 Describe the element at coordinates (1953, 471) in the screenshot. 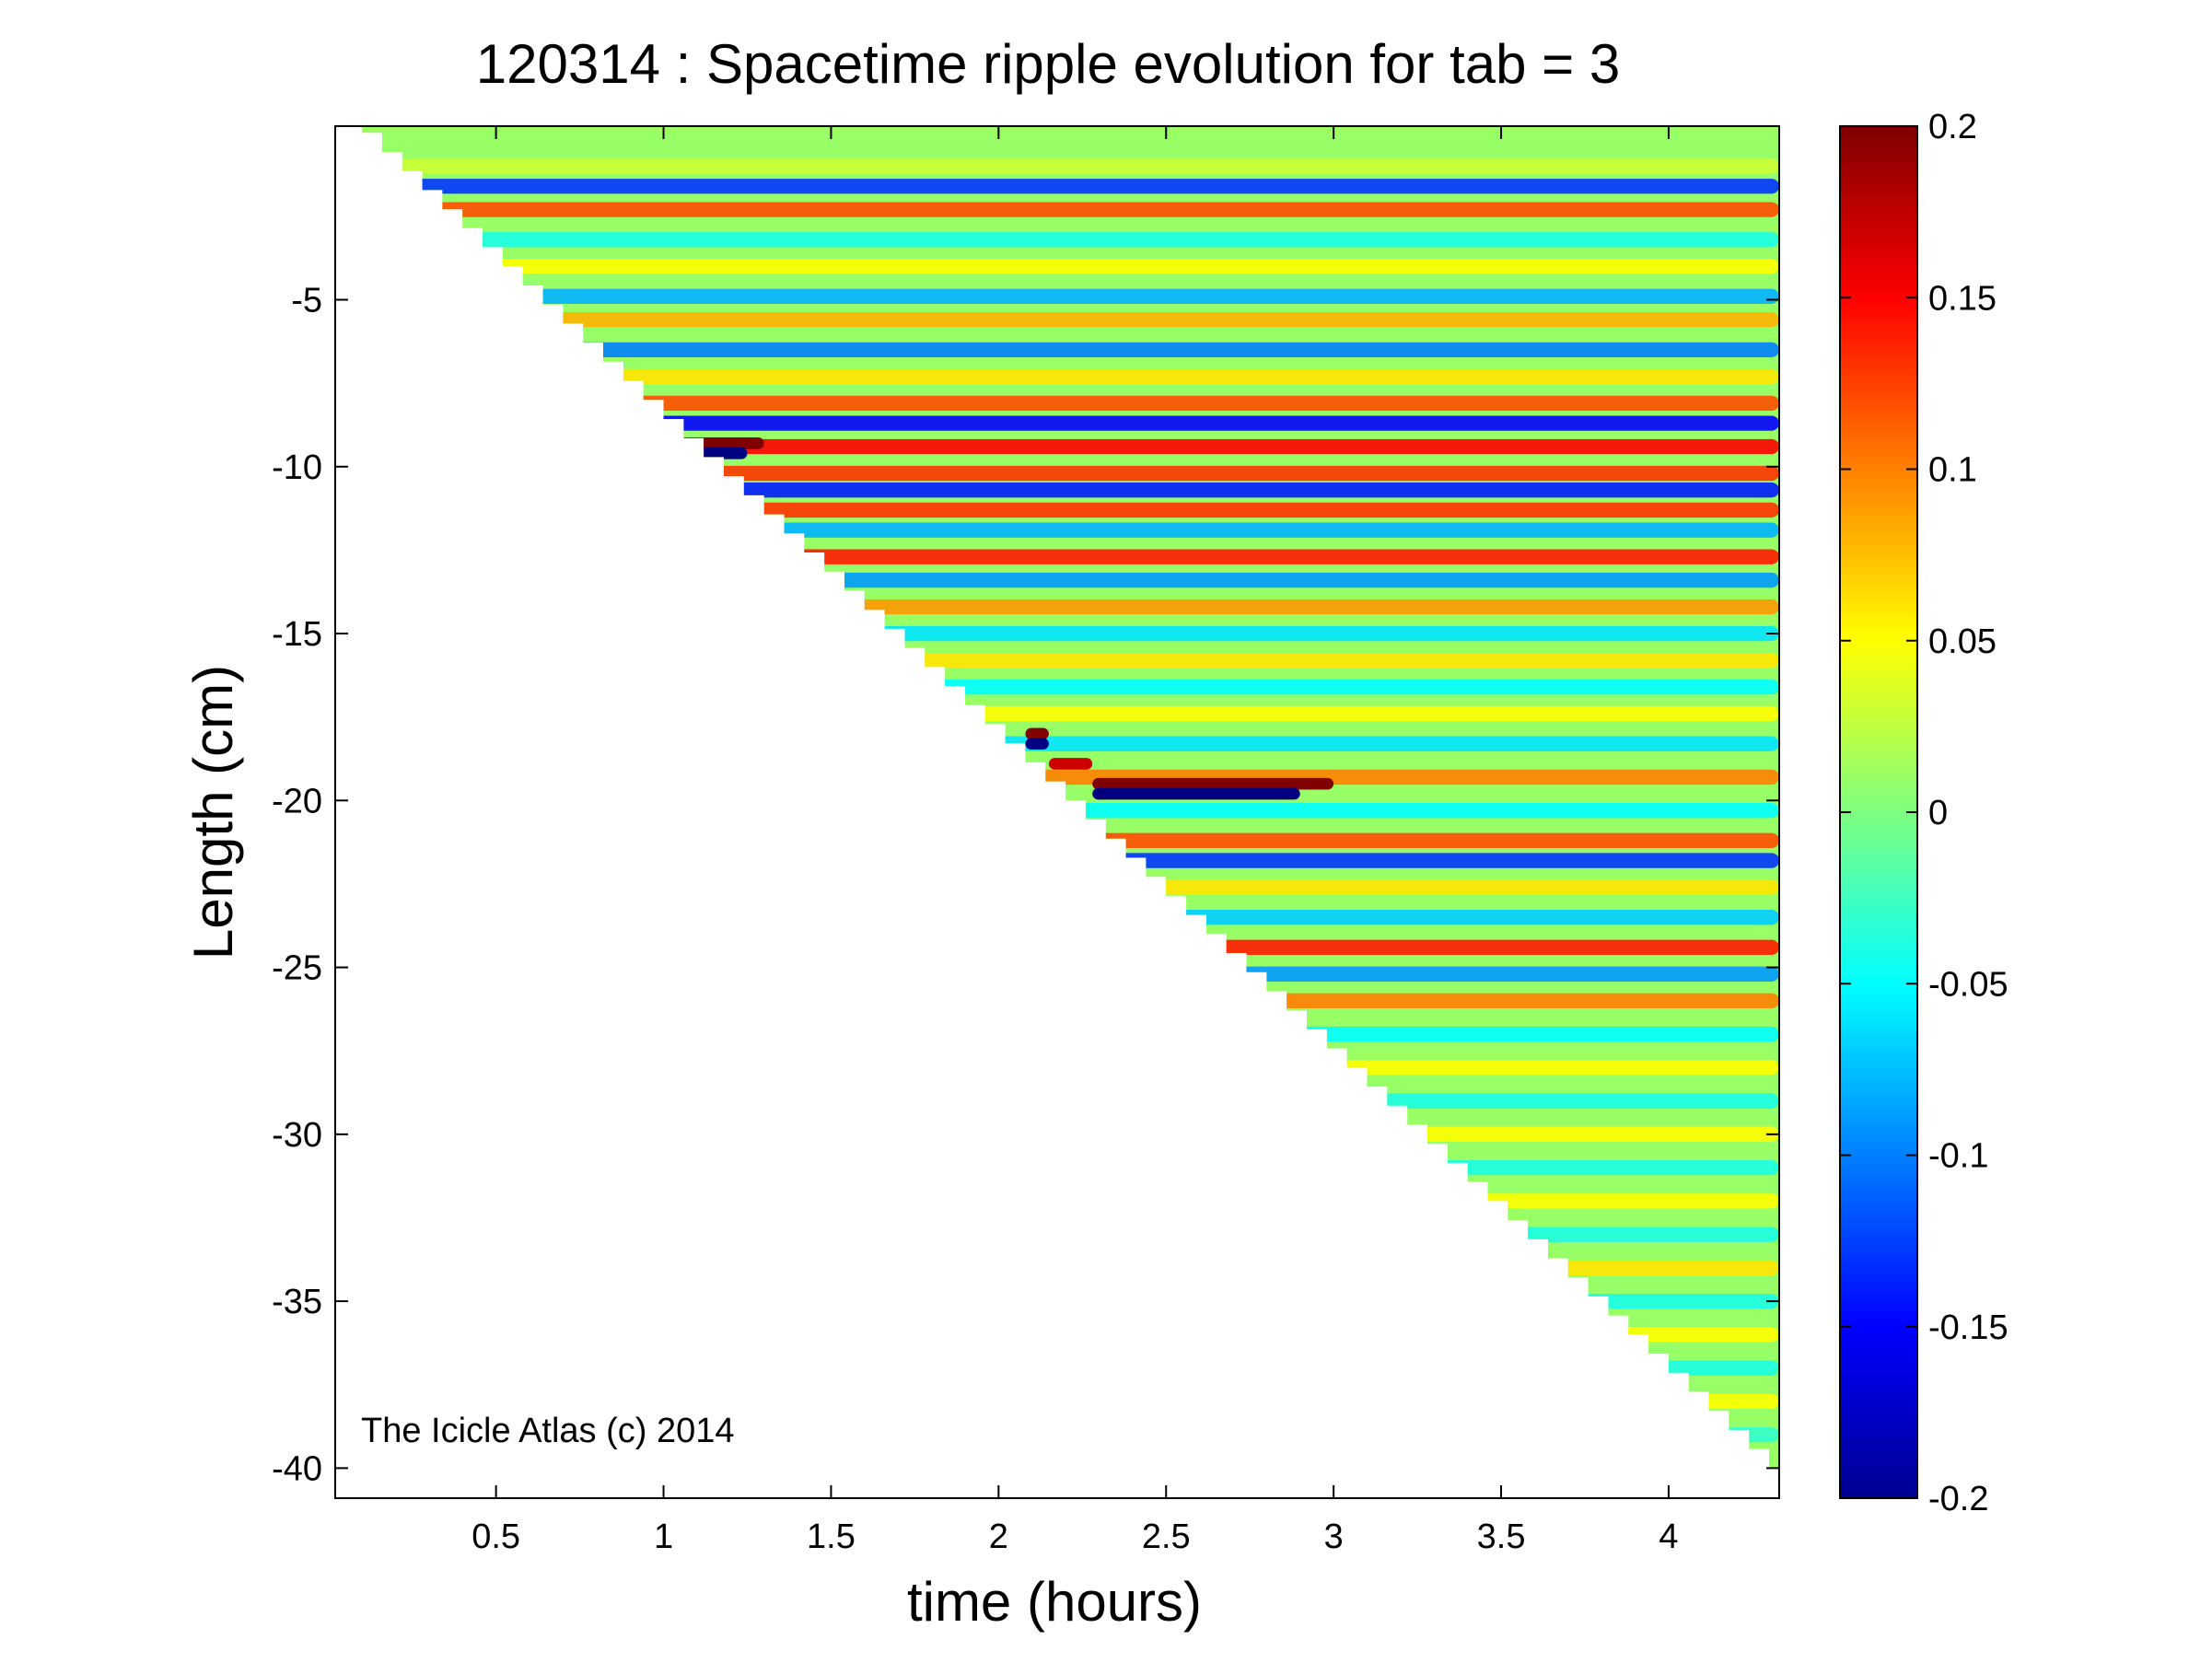

I see `colorbar-tick-label: 0.1` at that location.